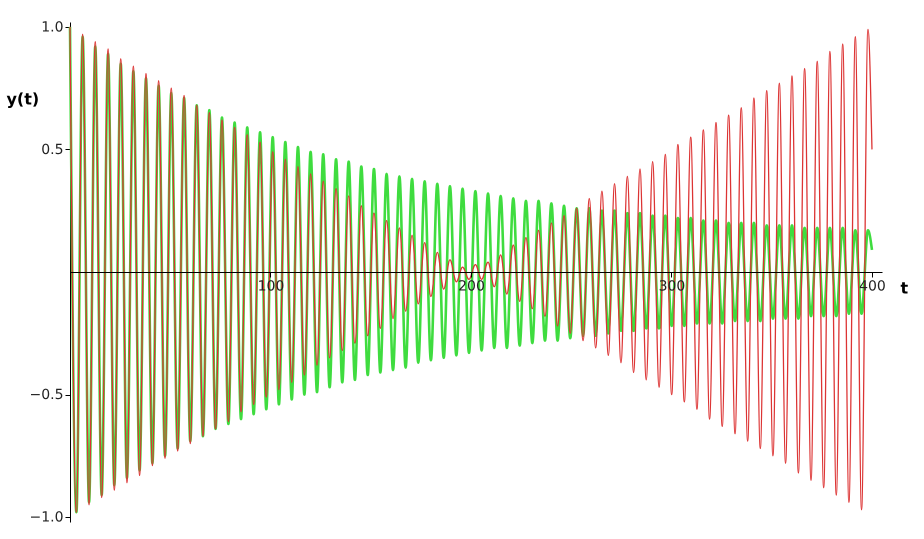  What do you see at coordinates (47, 518) in the screenshot?
I see `y-tick-label: −1.0` at bounding box center [47, 518].